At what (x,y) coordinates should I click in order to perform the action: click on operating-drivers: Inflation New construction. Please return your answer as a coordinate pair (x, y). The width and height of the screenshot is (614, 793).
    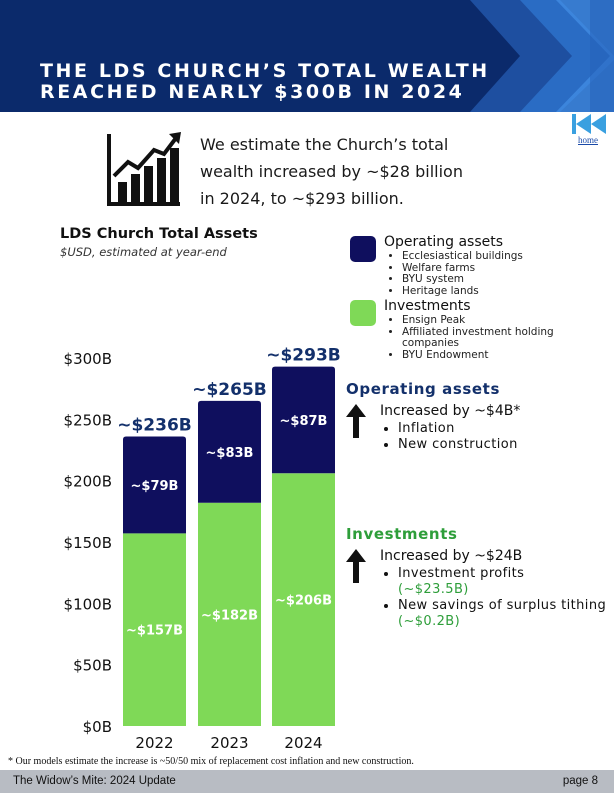
    Looking at the image, I should click on (500, 437).